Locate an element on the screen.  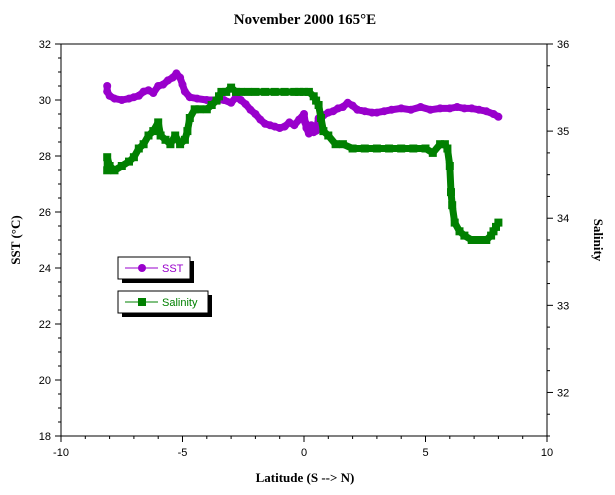
x-tick-label: 5 is located at coordinates (425, 453).